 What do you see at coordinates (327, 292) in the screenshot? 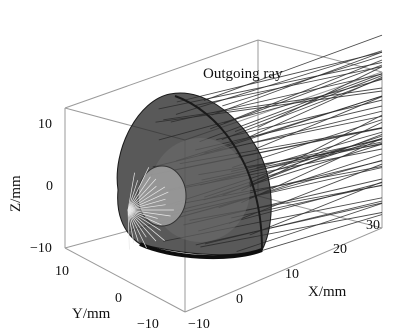
I see `x-axis-label: X/mm` at bounding box center [327, 292].